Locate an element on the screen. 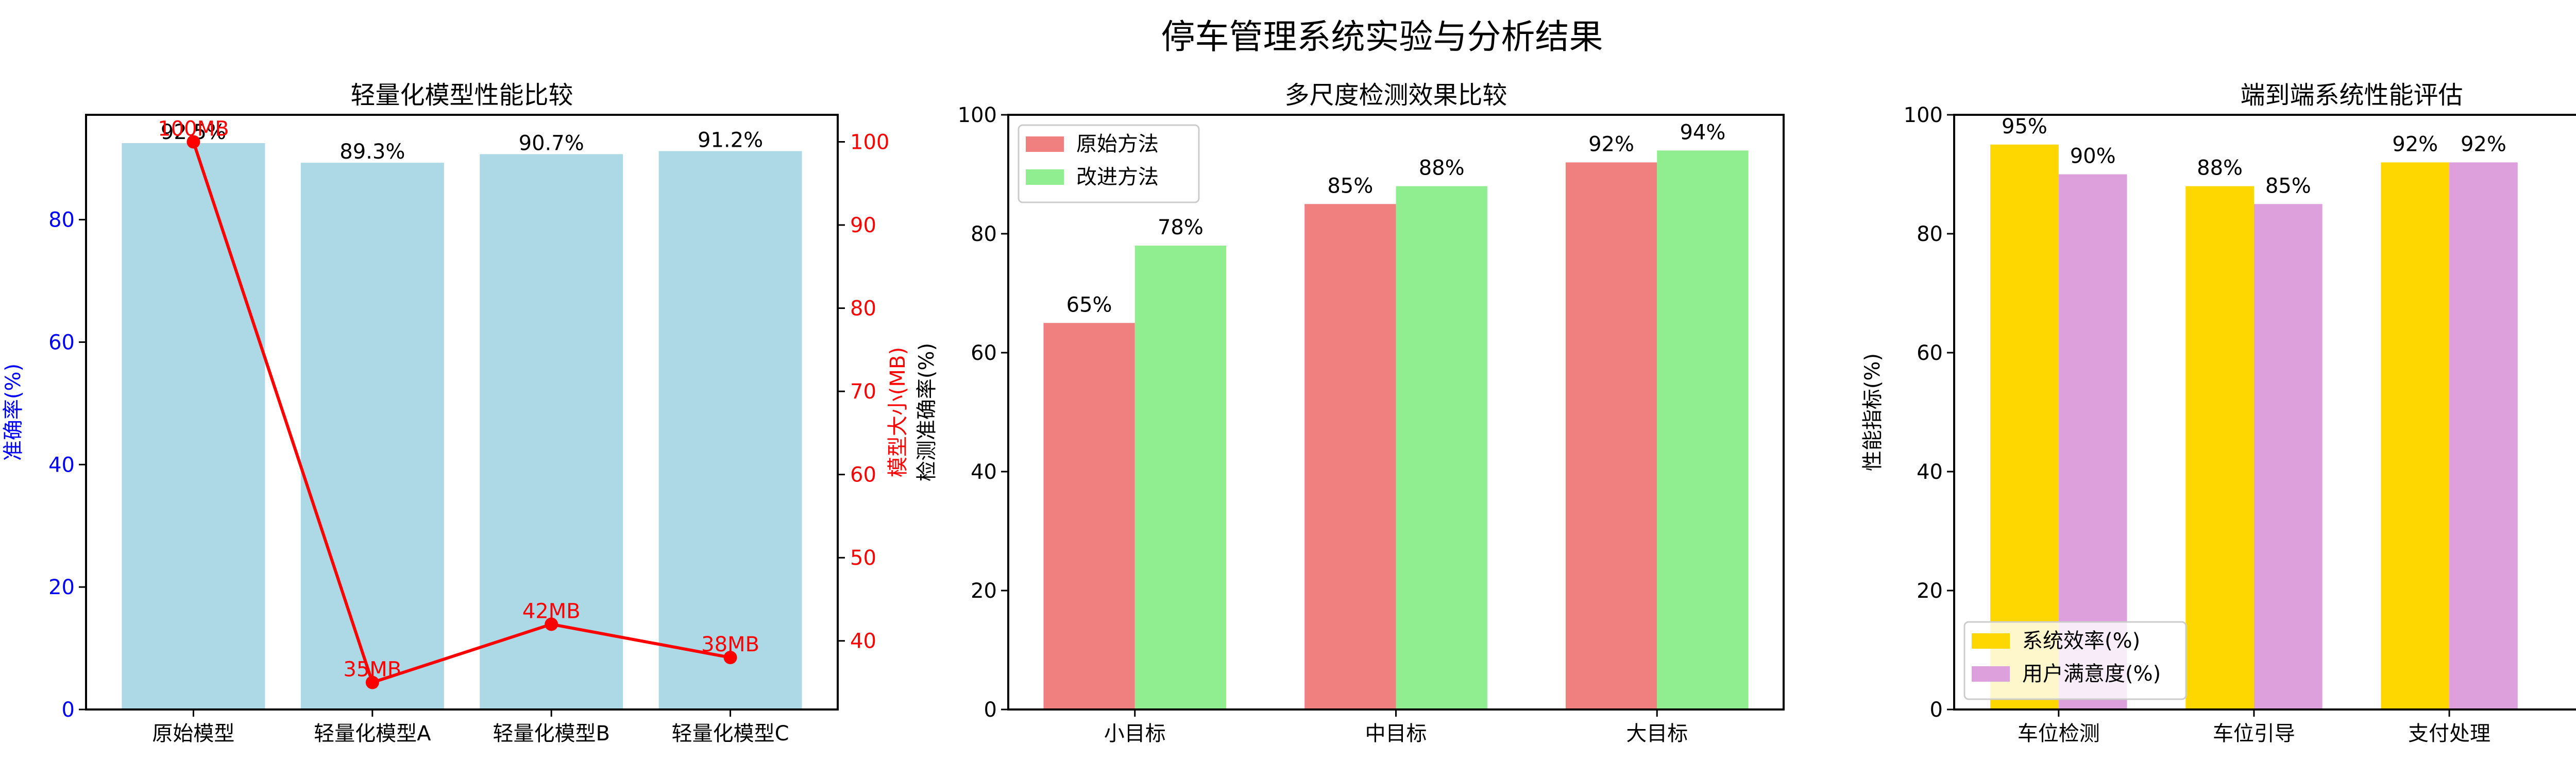 The height and width of the screenshot is (762, 2576). bar-value-label: 90.7% is located at coordinates (551, 143).